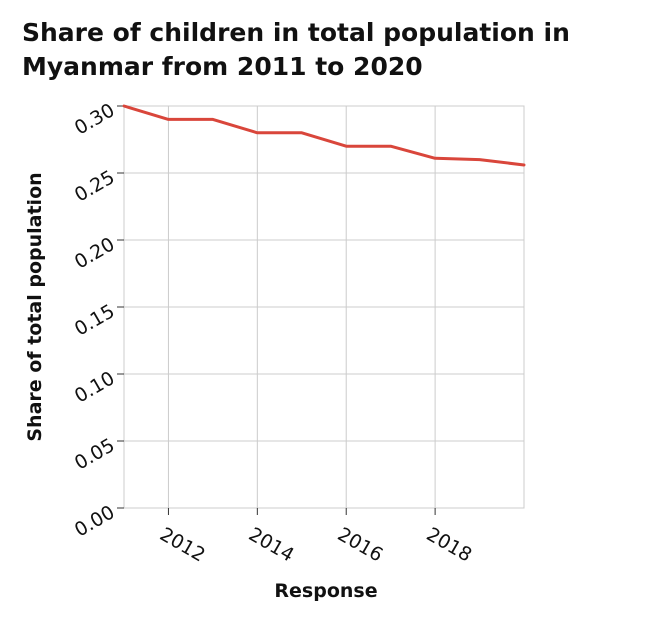 The image size is (660, 622). I want to click on y-tick-label: 0.20, so click(95, 253).